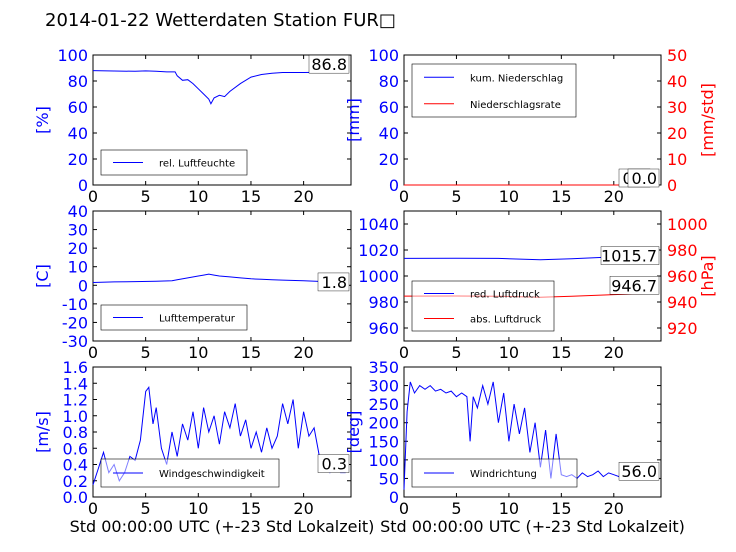 This screenshot has width=736, height=552. I want to click on y-tick-label: 50, so click(389, 478).